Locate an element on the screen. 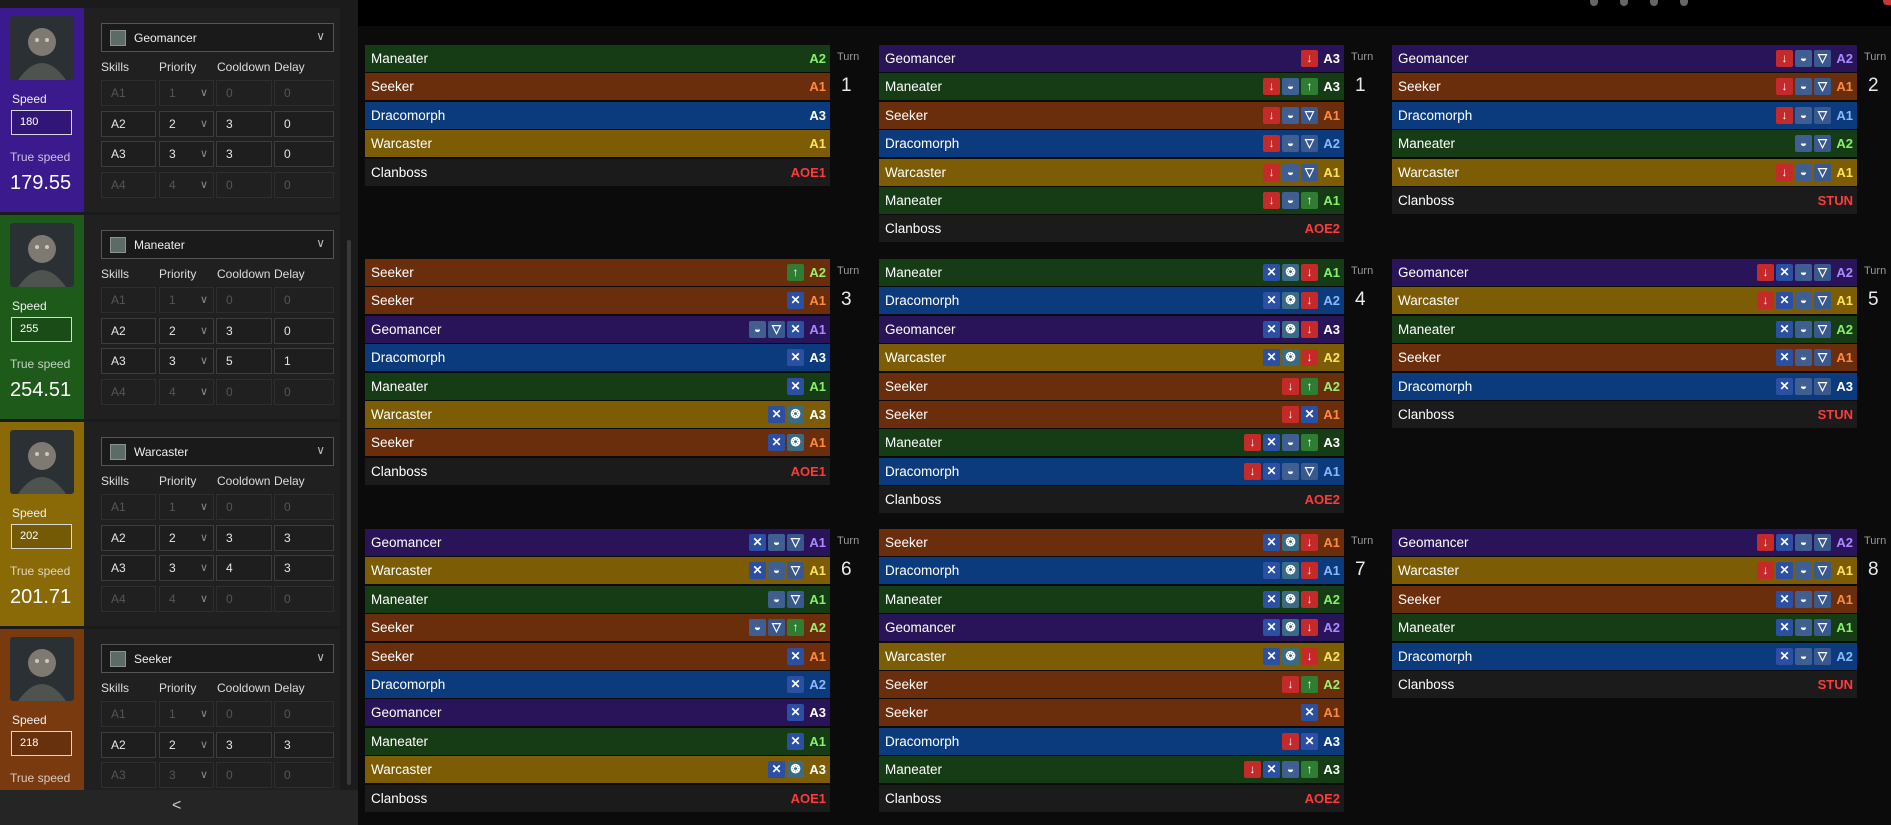 Image resolution: width=1891 pixels, height=825 pixels. turn-row: Seeker A1 ✕ ❂ is located at coordinates (597, 443).